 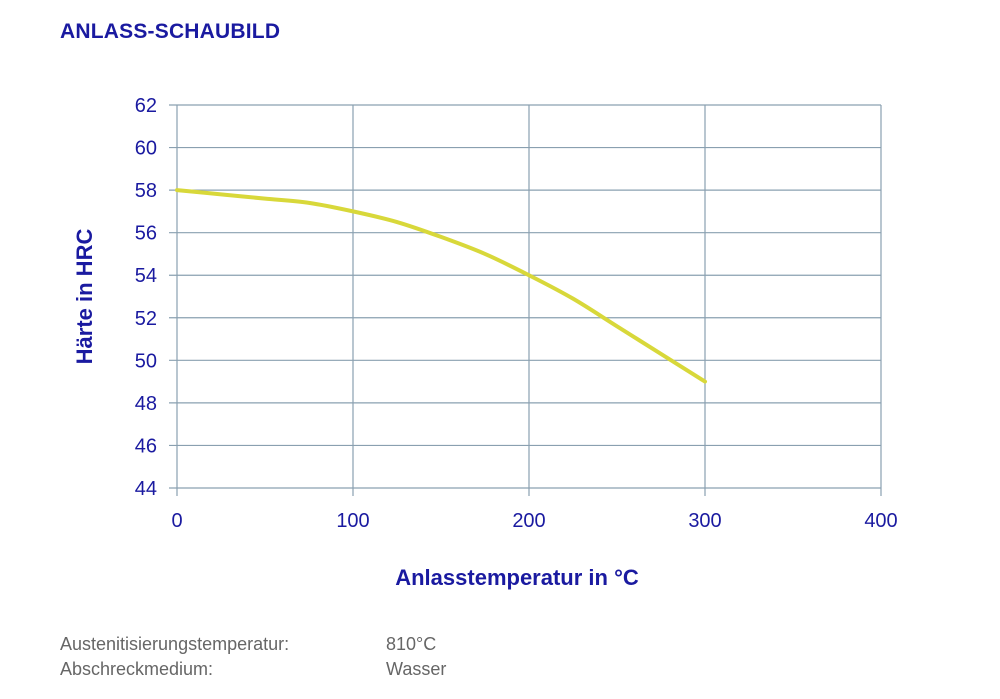 I want to click on x-axis-label: Anlasstemperatur in °C, so click(x=517, y=577).